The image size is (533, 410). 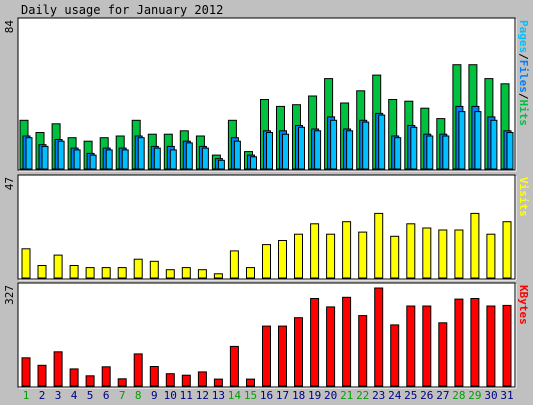 What do you see at coordinates (298, 395) in the screenshot?
I see `day-label-18: 18` at bounding box center [298, 395].